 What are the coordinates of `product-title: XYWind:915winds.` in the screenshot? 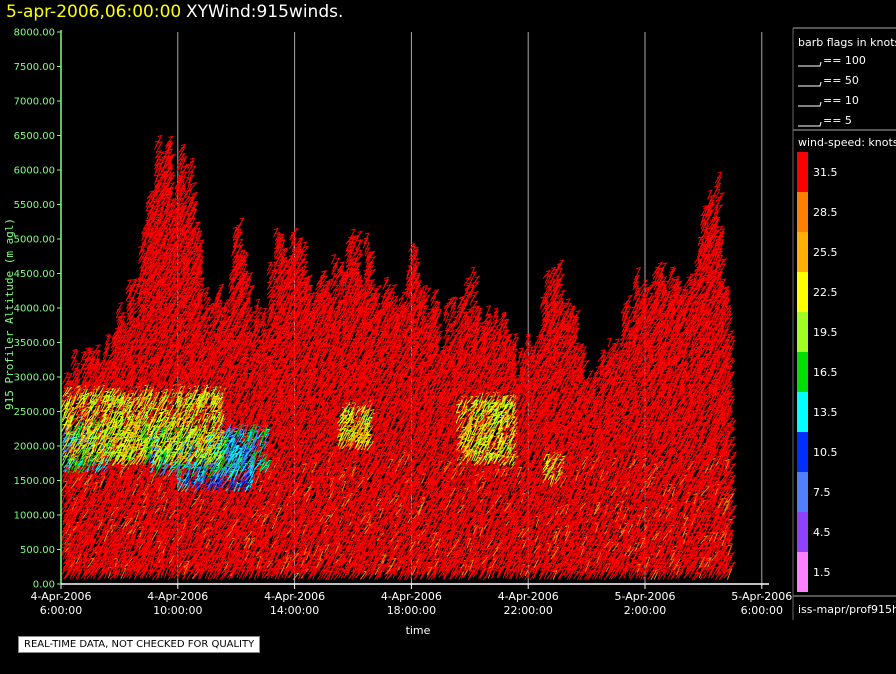 It's located at (265, 12).